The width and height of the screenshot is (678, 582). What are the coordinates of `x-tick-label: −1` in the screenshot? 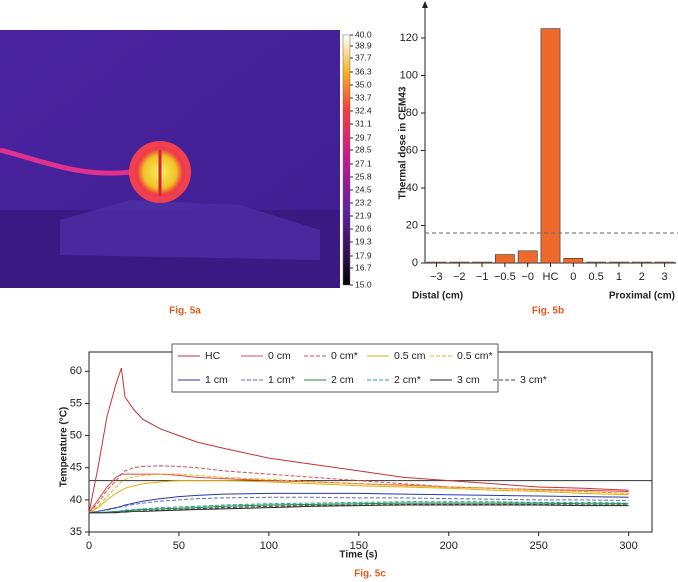 It's located at (482, 277).